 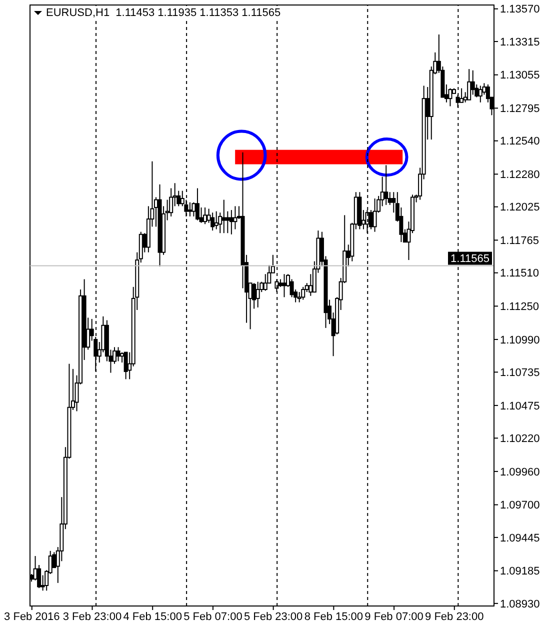 I want to click on y-tick-label: 1.12280, so click(x=520, y=175).